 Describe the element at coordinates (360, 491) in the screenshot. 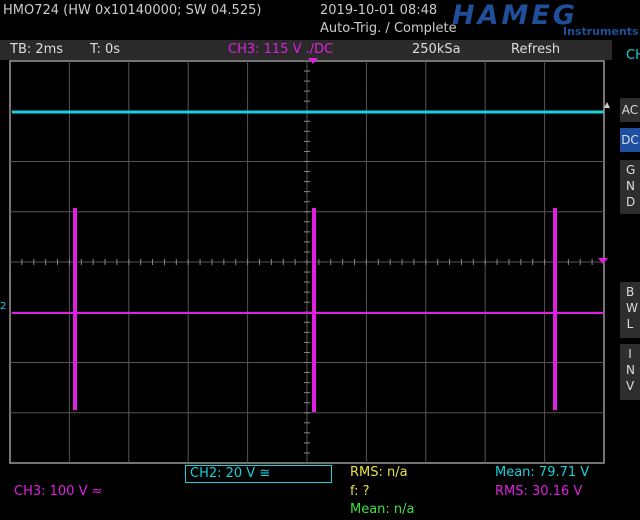

I see `frequency: f: ?` at that location.